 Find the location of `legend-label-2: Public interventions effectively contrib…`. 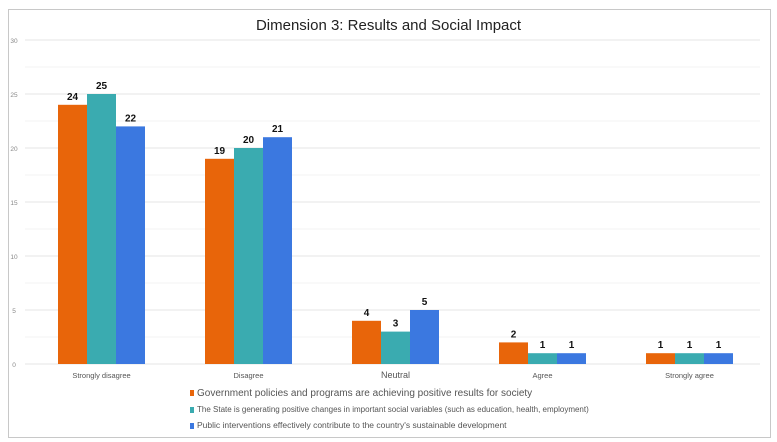

legend-label-2: Public interventions effectively contrib… is located at coordinates (352, 425).